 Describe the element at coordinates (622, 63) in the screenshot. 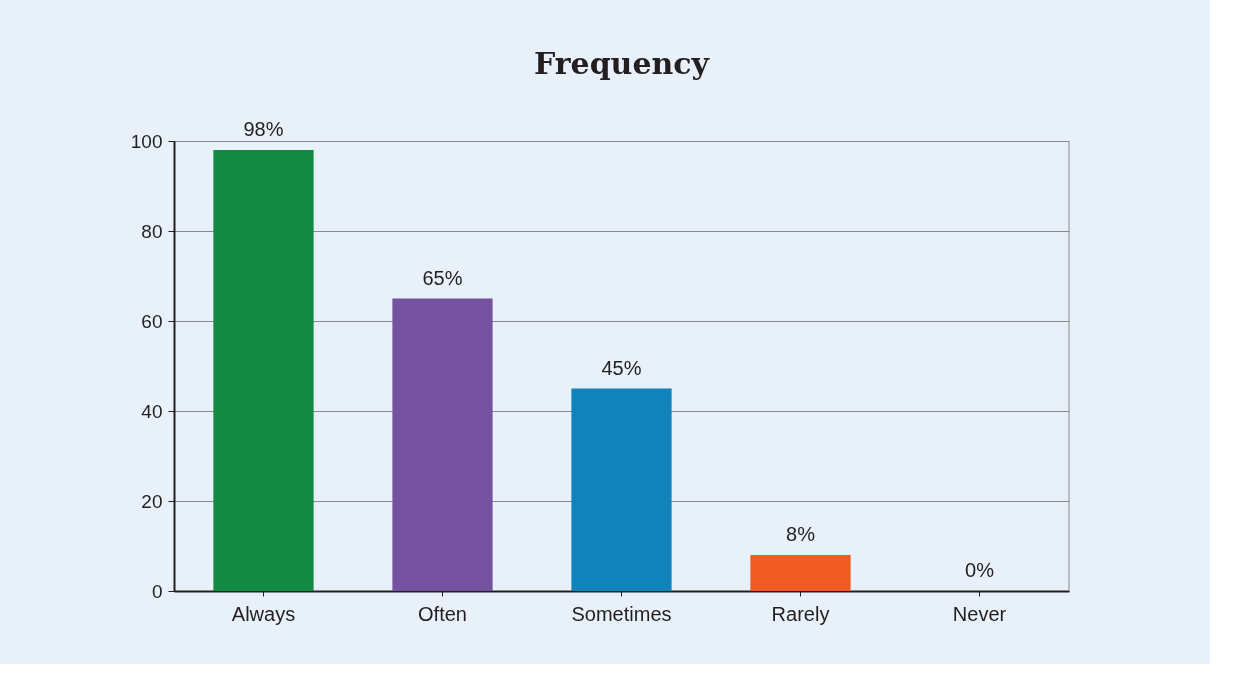

I see `chart-title: Frequency` at that location.